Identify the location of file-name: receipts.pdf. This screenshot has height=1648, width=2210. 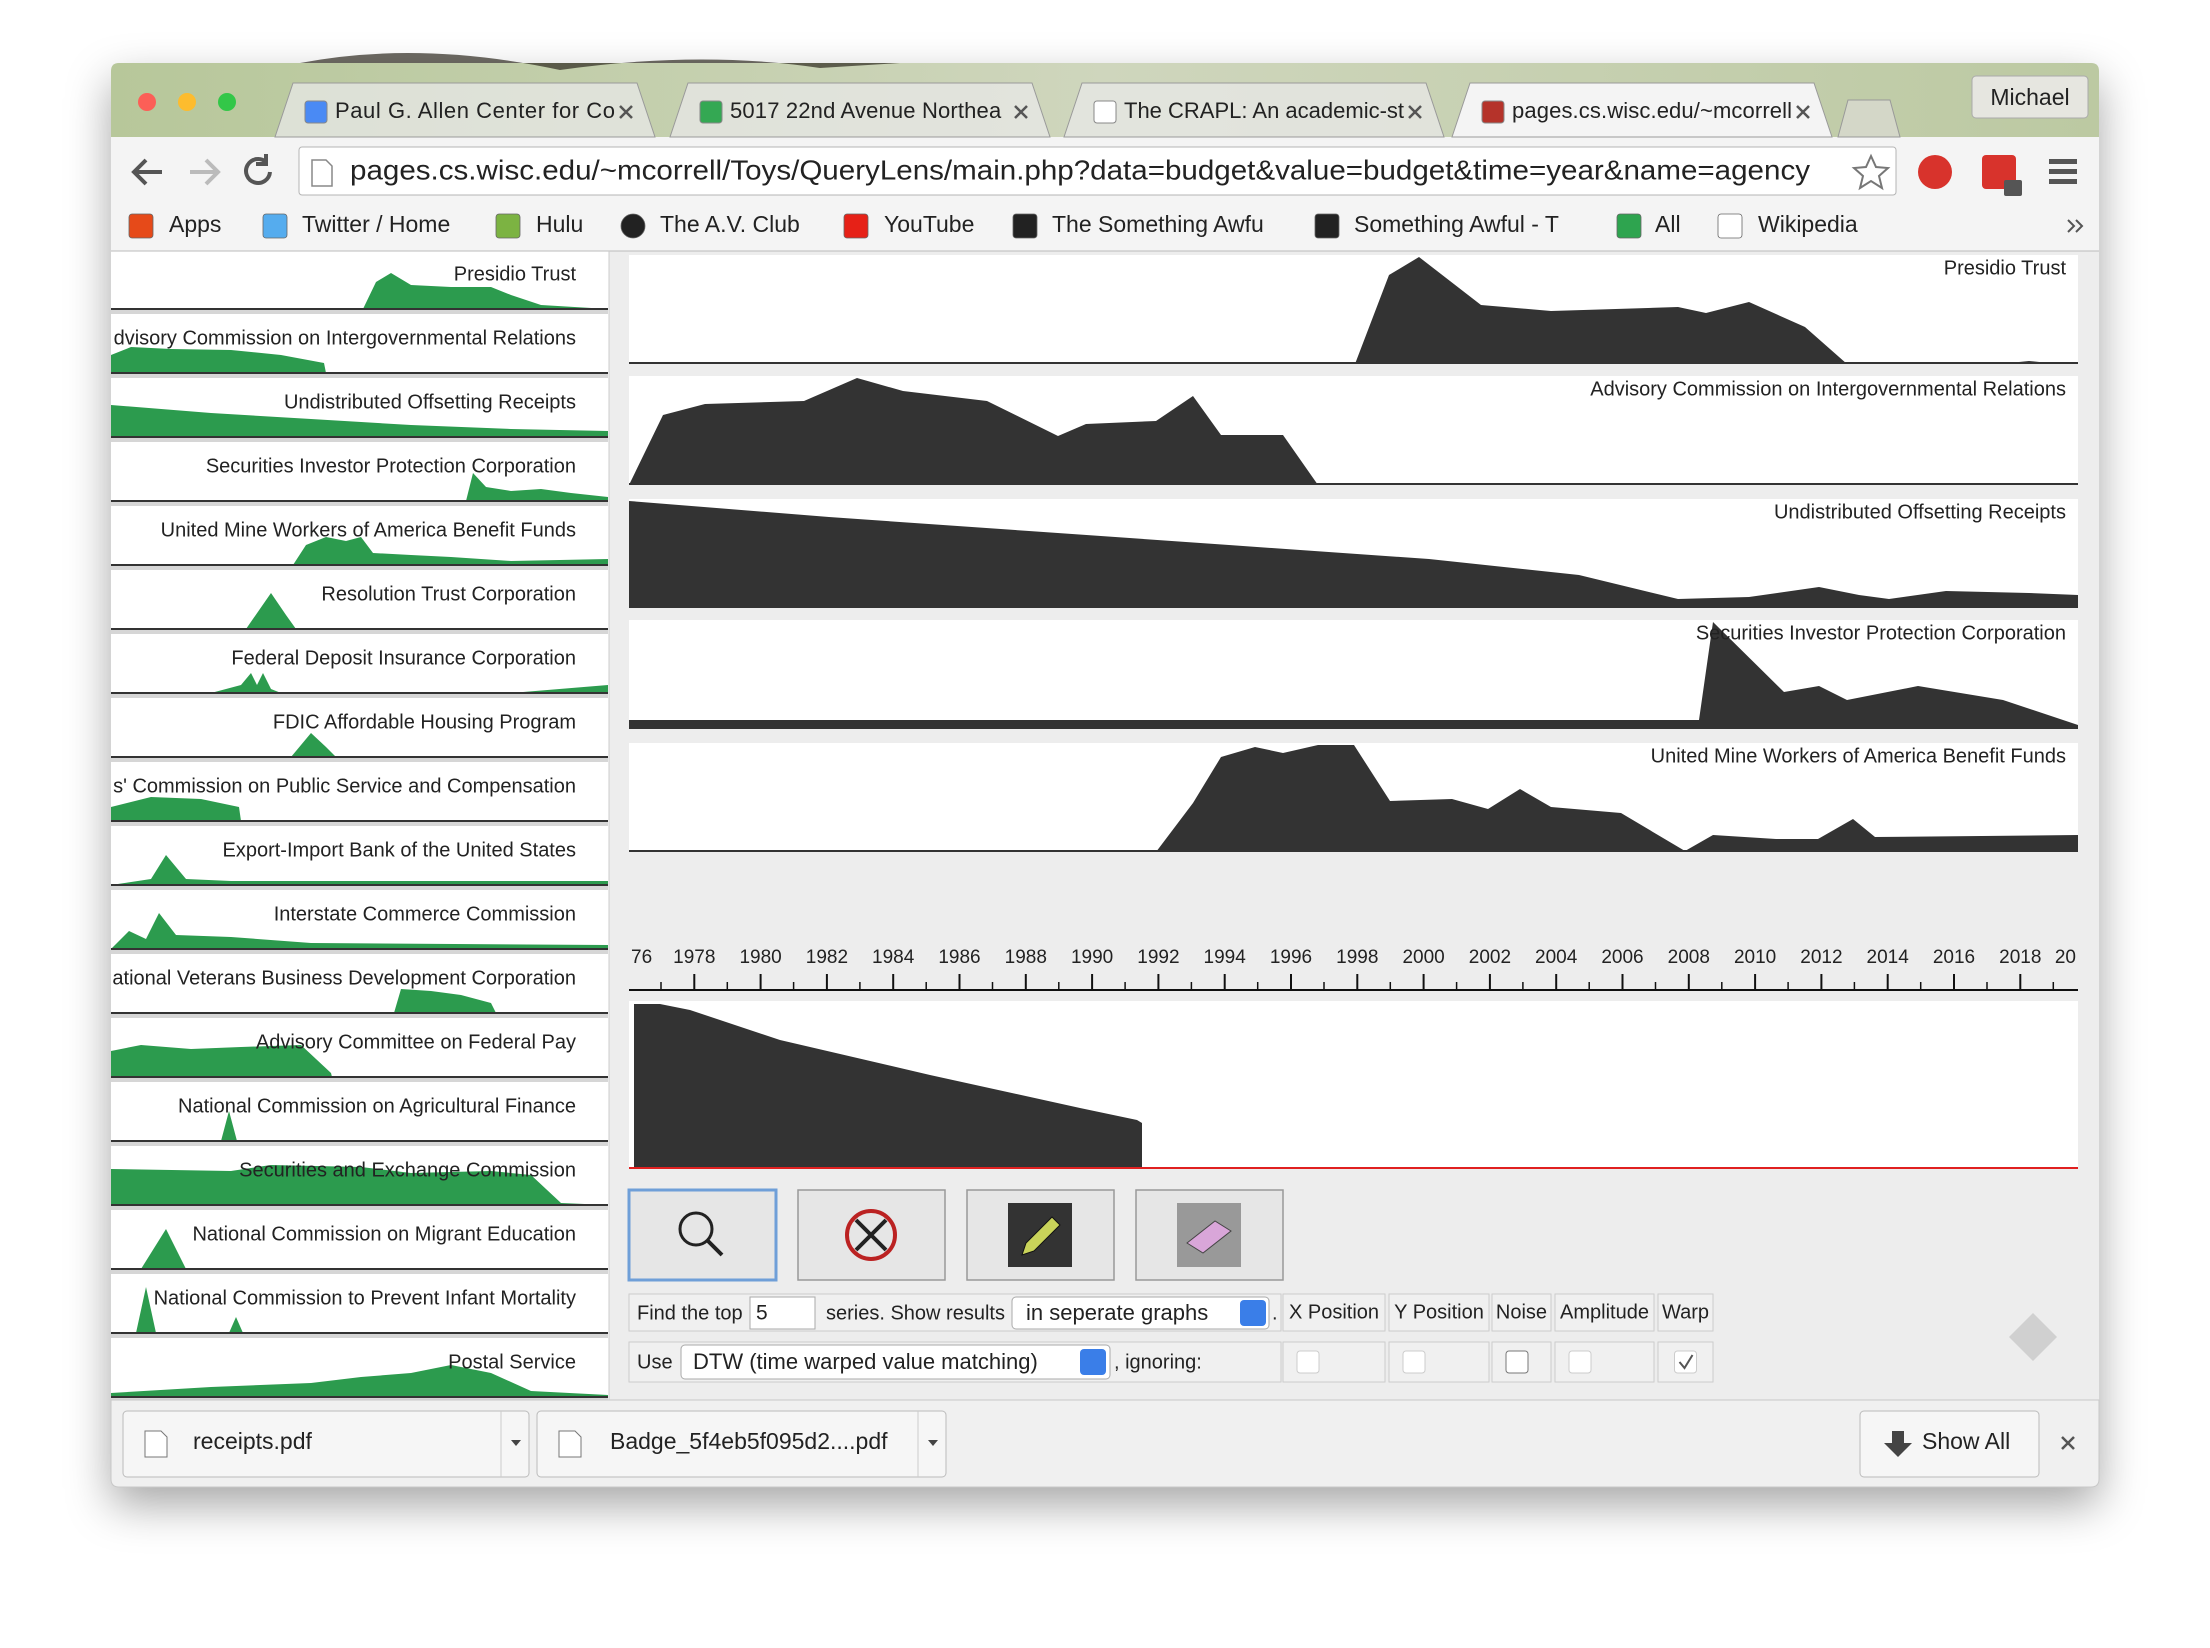
(253, 1441).